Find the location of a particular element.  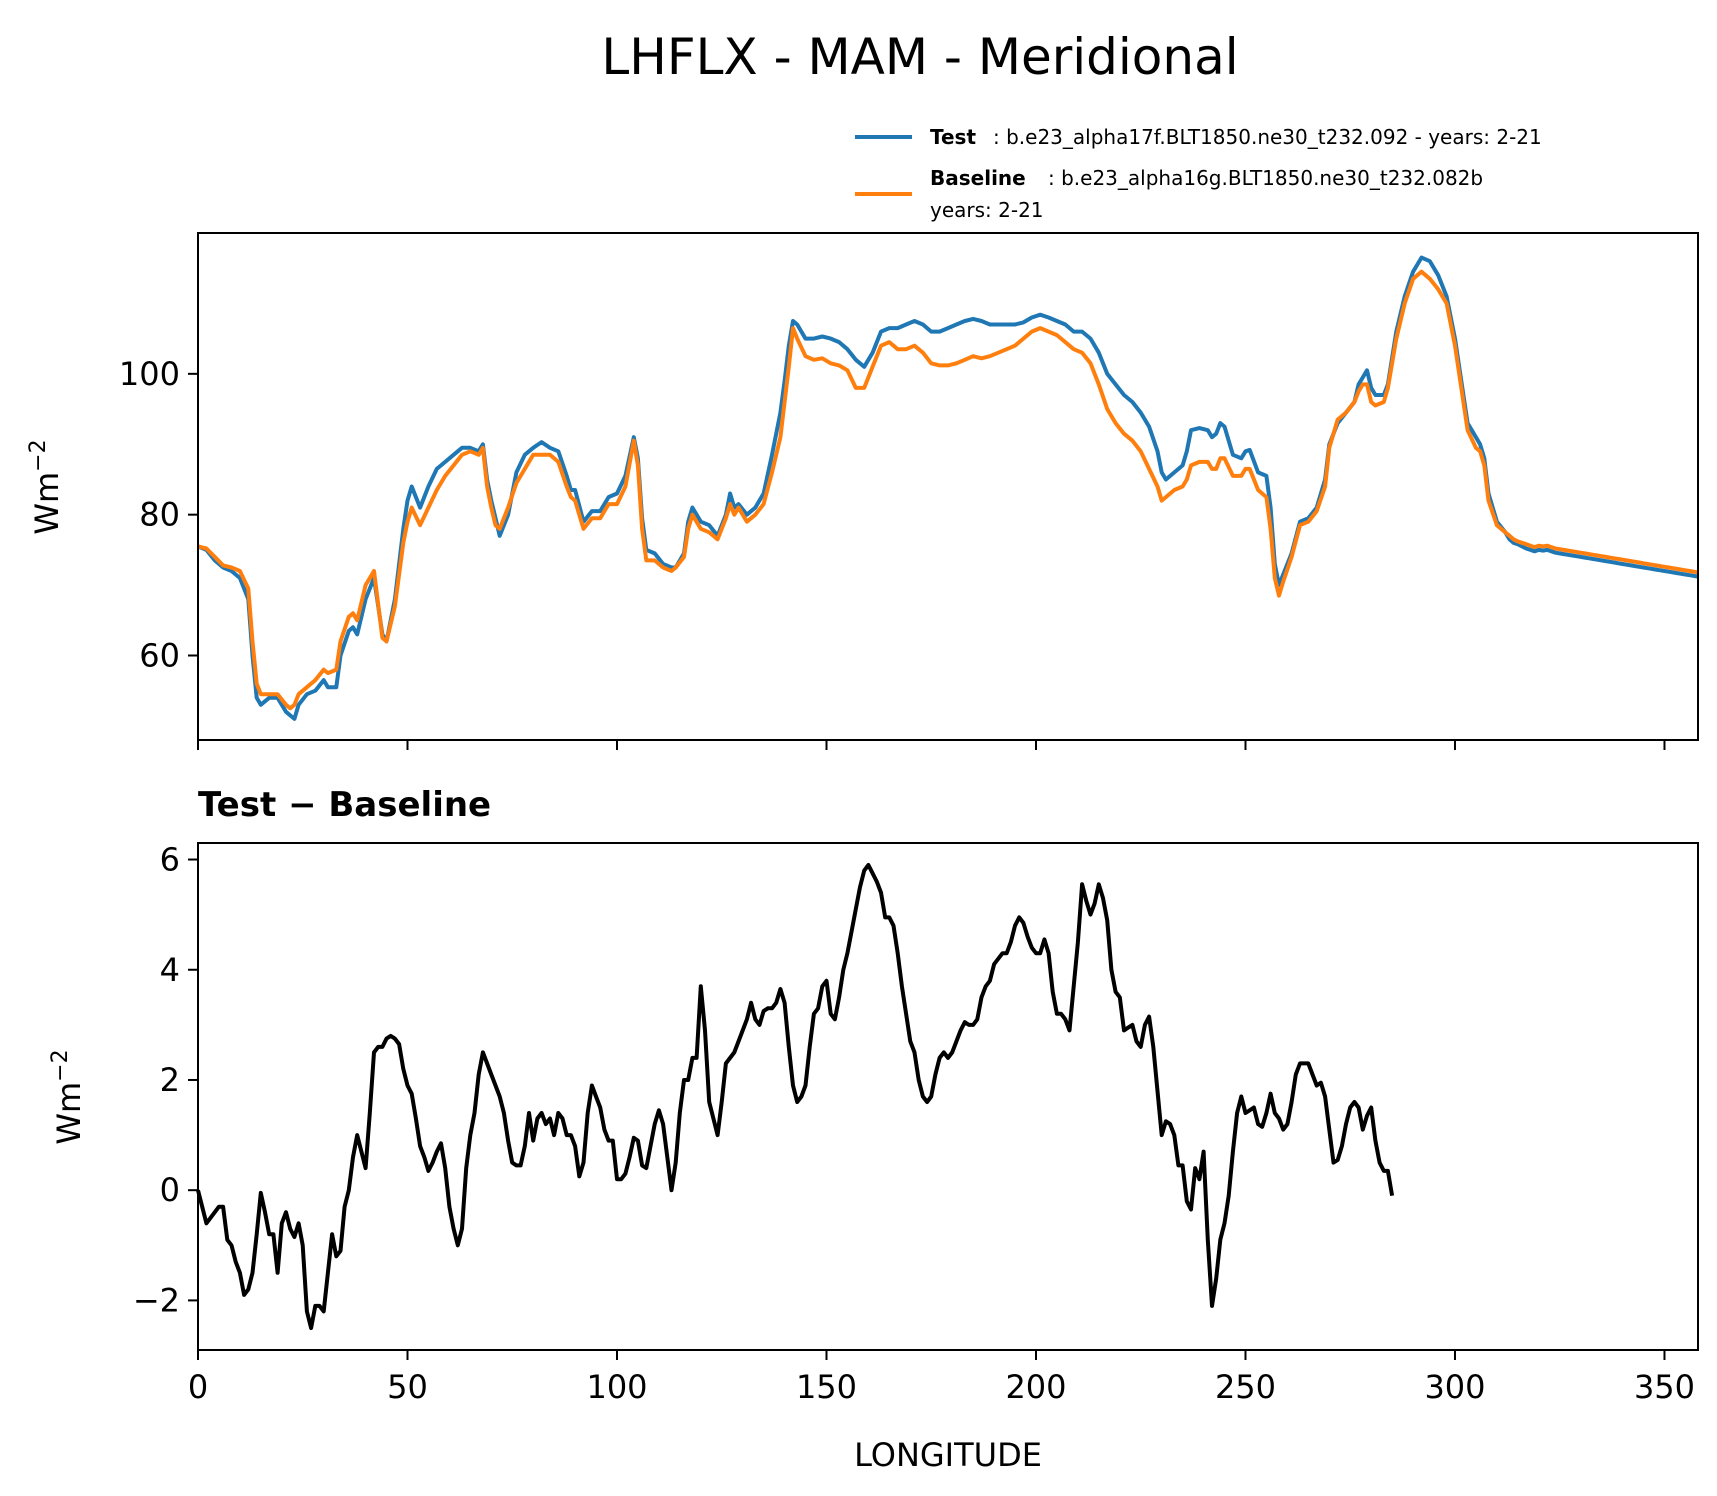

y-tick-label: 2 is located at coordinates (170, 1080).